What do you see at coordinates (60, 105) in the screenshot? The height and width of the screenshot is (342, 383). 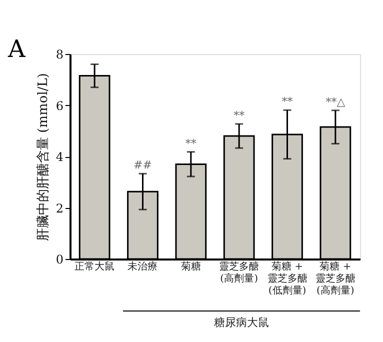 I see `y-tick-label: 6` at bounding box center [60, 105].